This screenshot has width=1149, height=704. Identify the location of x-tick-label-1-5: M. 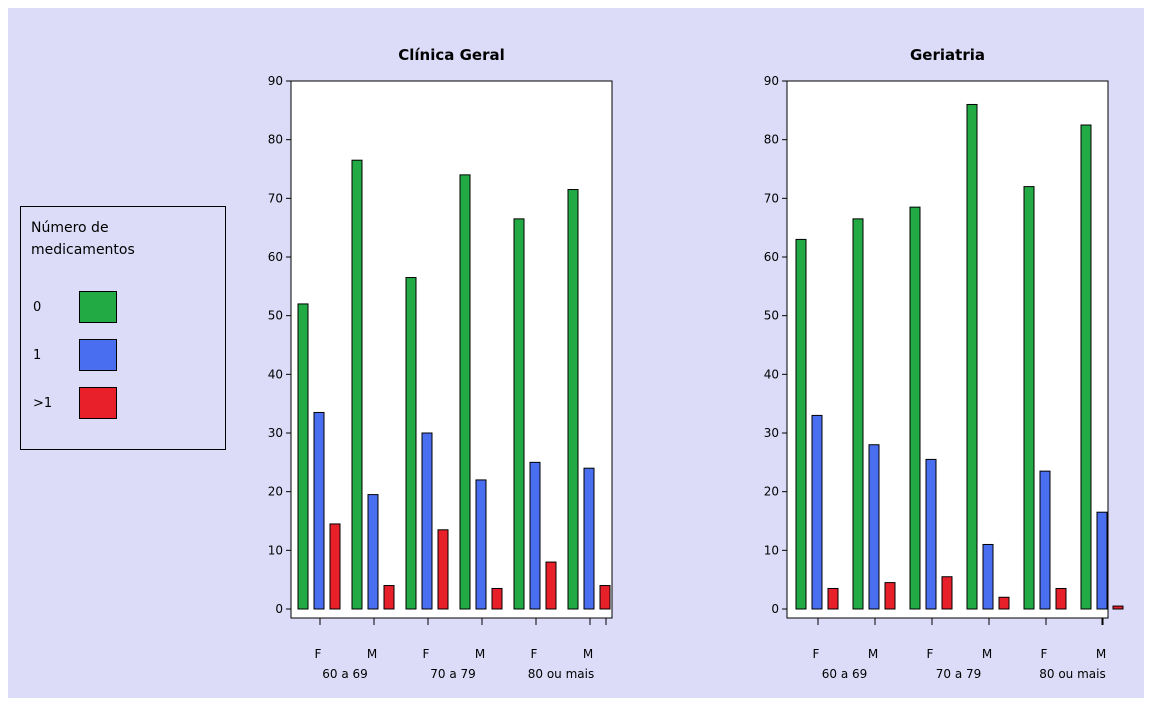
(1101, 654).